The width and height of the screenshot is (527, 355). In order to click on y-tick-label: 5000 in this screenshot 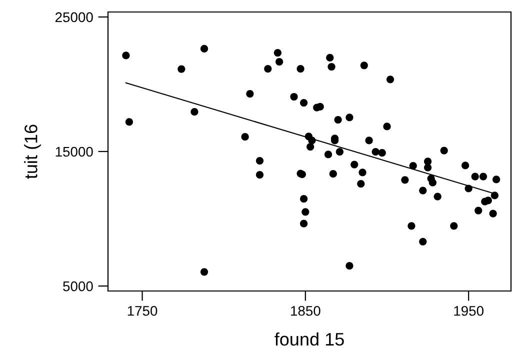, I will do `click(78, 286)`.